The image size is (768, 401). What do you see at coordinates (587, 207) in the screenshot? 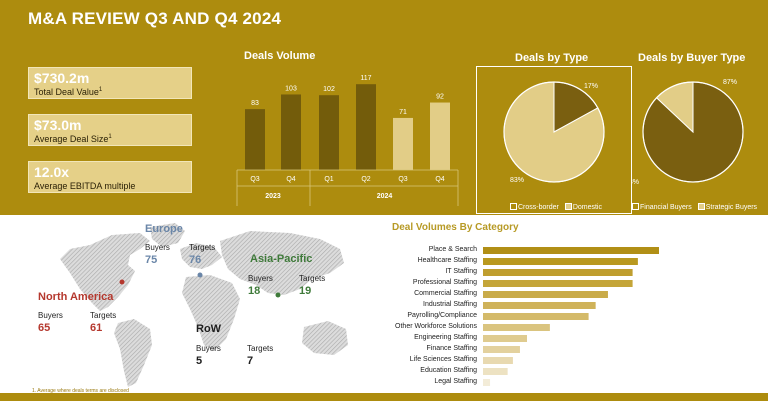
I see `legend-label: Domestic` at bounding box center [587, 207].